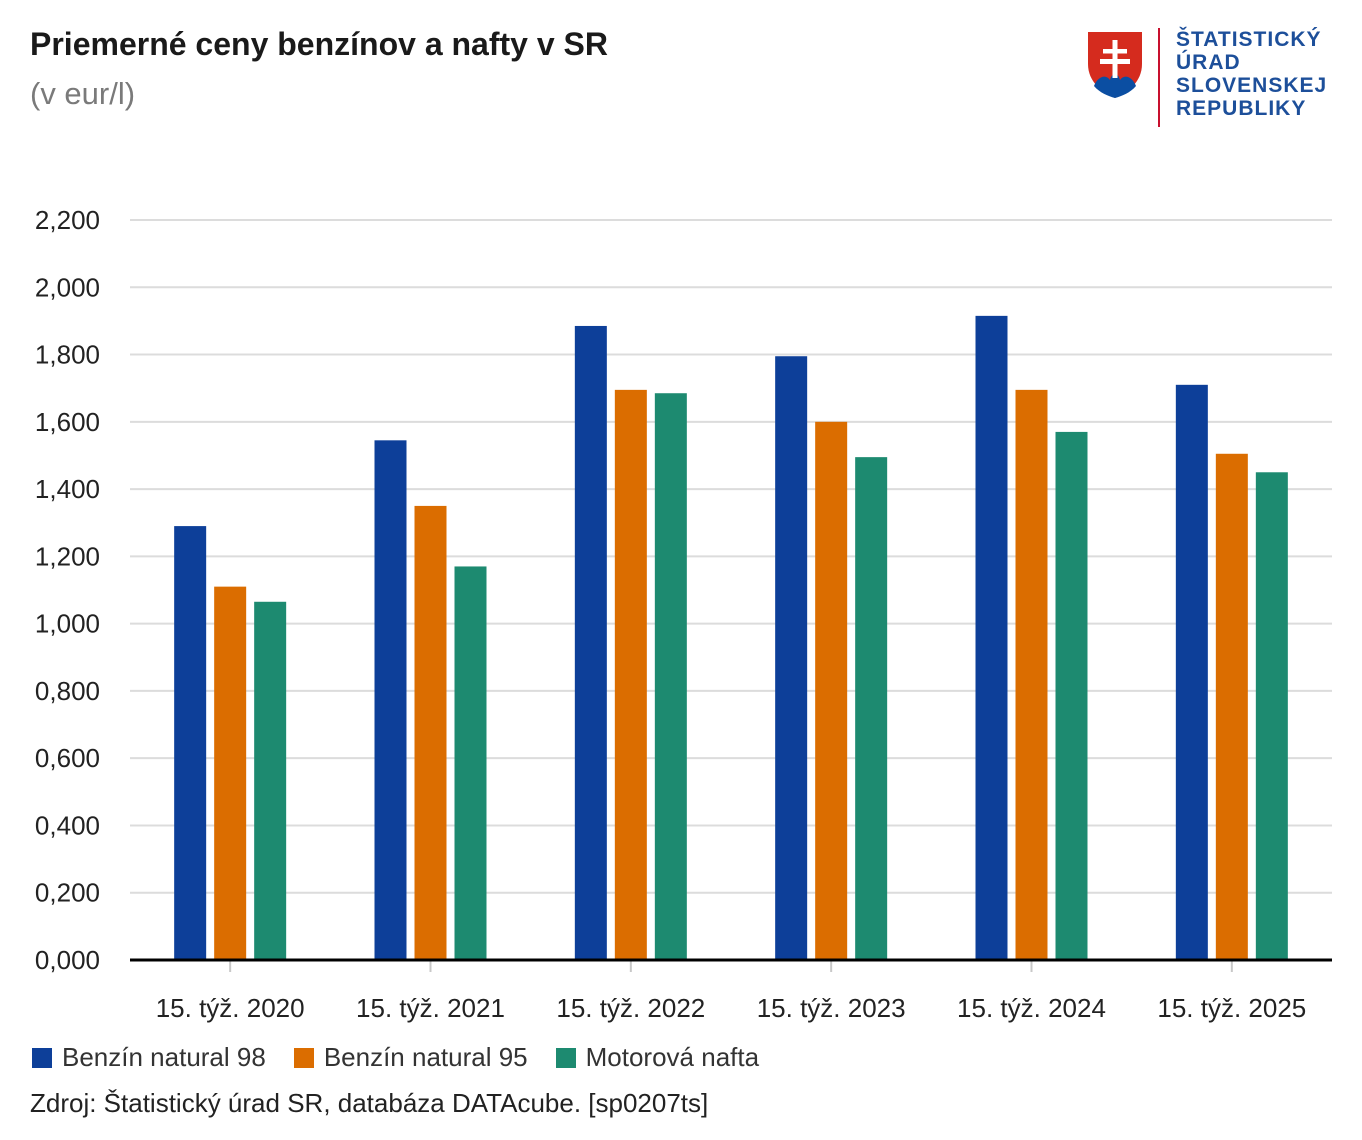 This screenshot has width=1362, height=1140. I want to click on y-tick-label: 0,000, so click(67, 960).